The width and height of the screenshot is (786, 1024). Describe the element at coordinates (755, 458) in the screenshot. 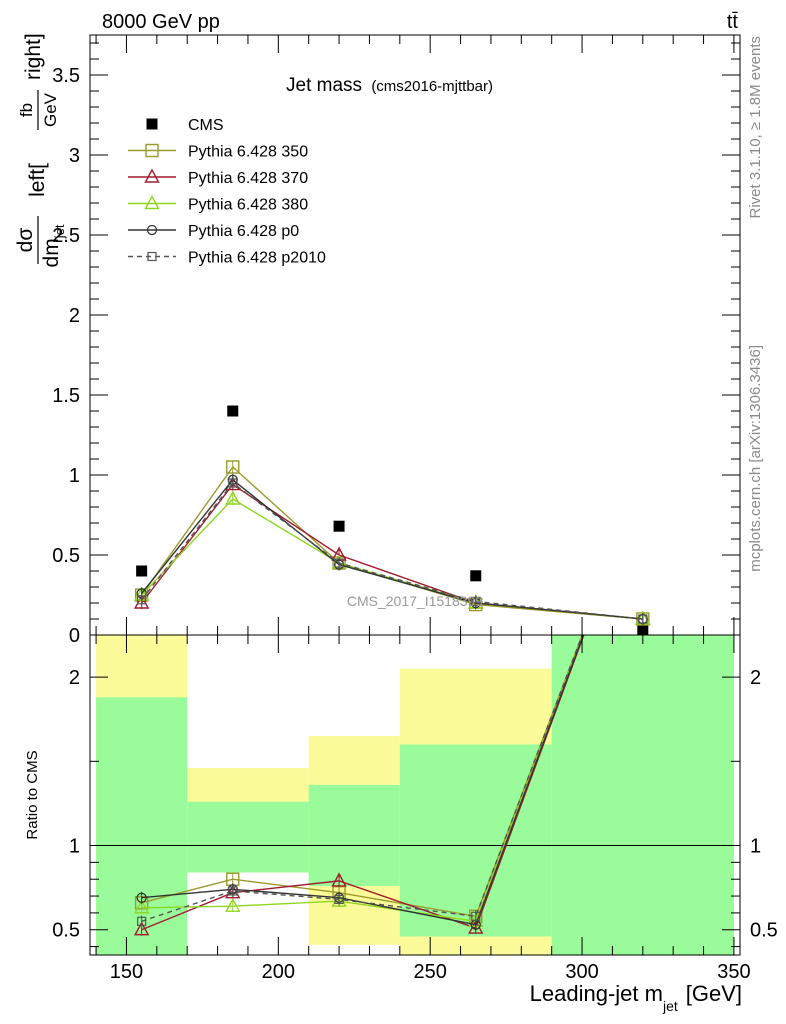

I see `mcplots-label: mcplots.cern.ch [arXiv:1306.3436]` at that location.